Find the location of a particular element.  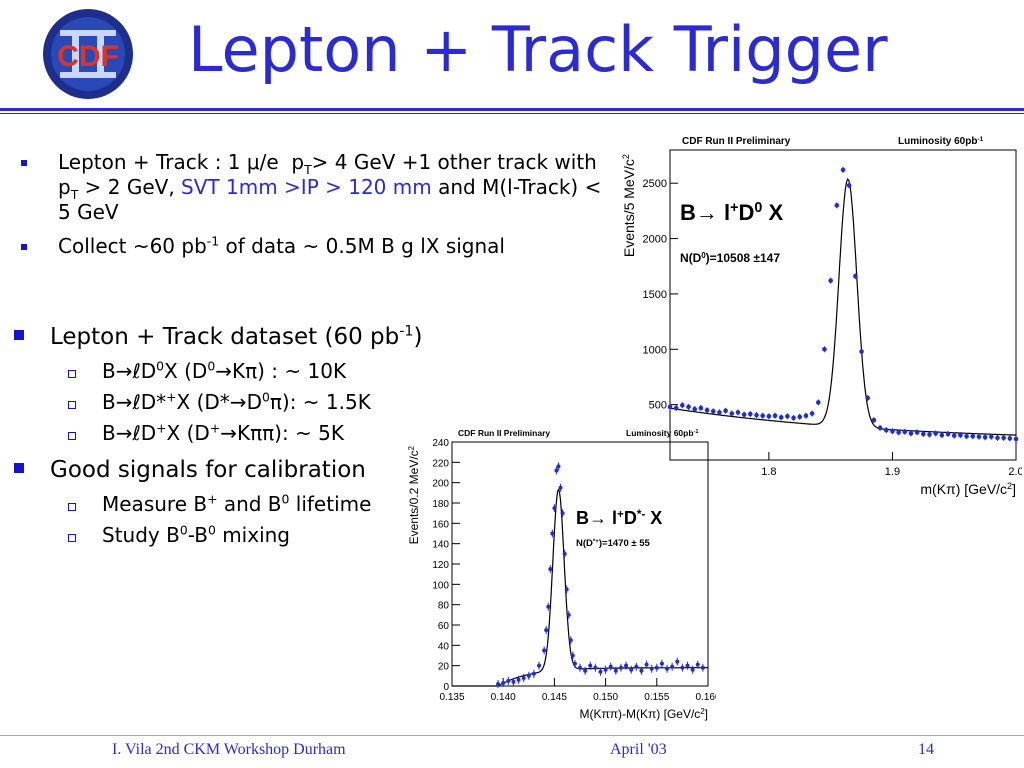

y-tick-label: 40 is located at coordinates (444, 646).